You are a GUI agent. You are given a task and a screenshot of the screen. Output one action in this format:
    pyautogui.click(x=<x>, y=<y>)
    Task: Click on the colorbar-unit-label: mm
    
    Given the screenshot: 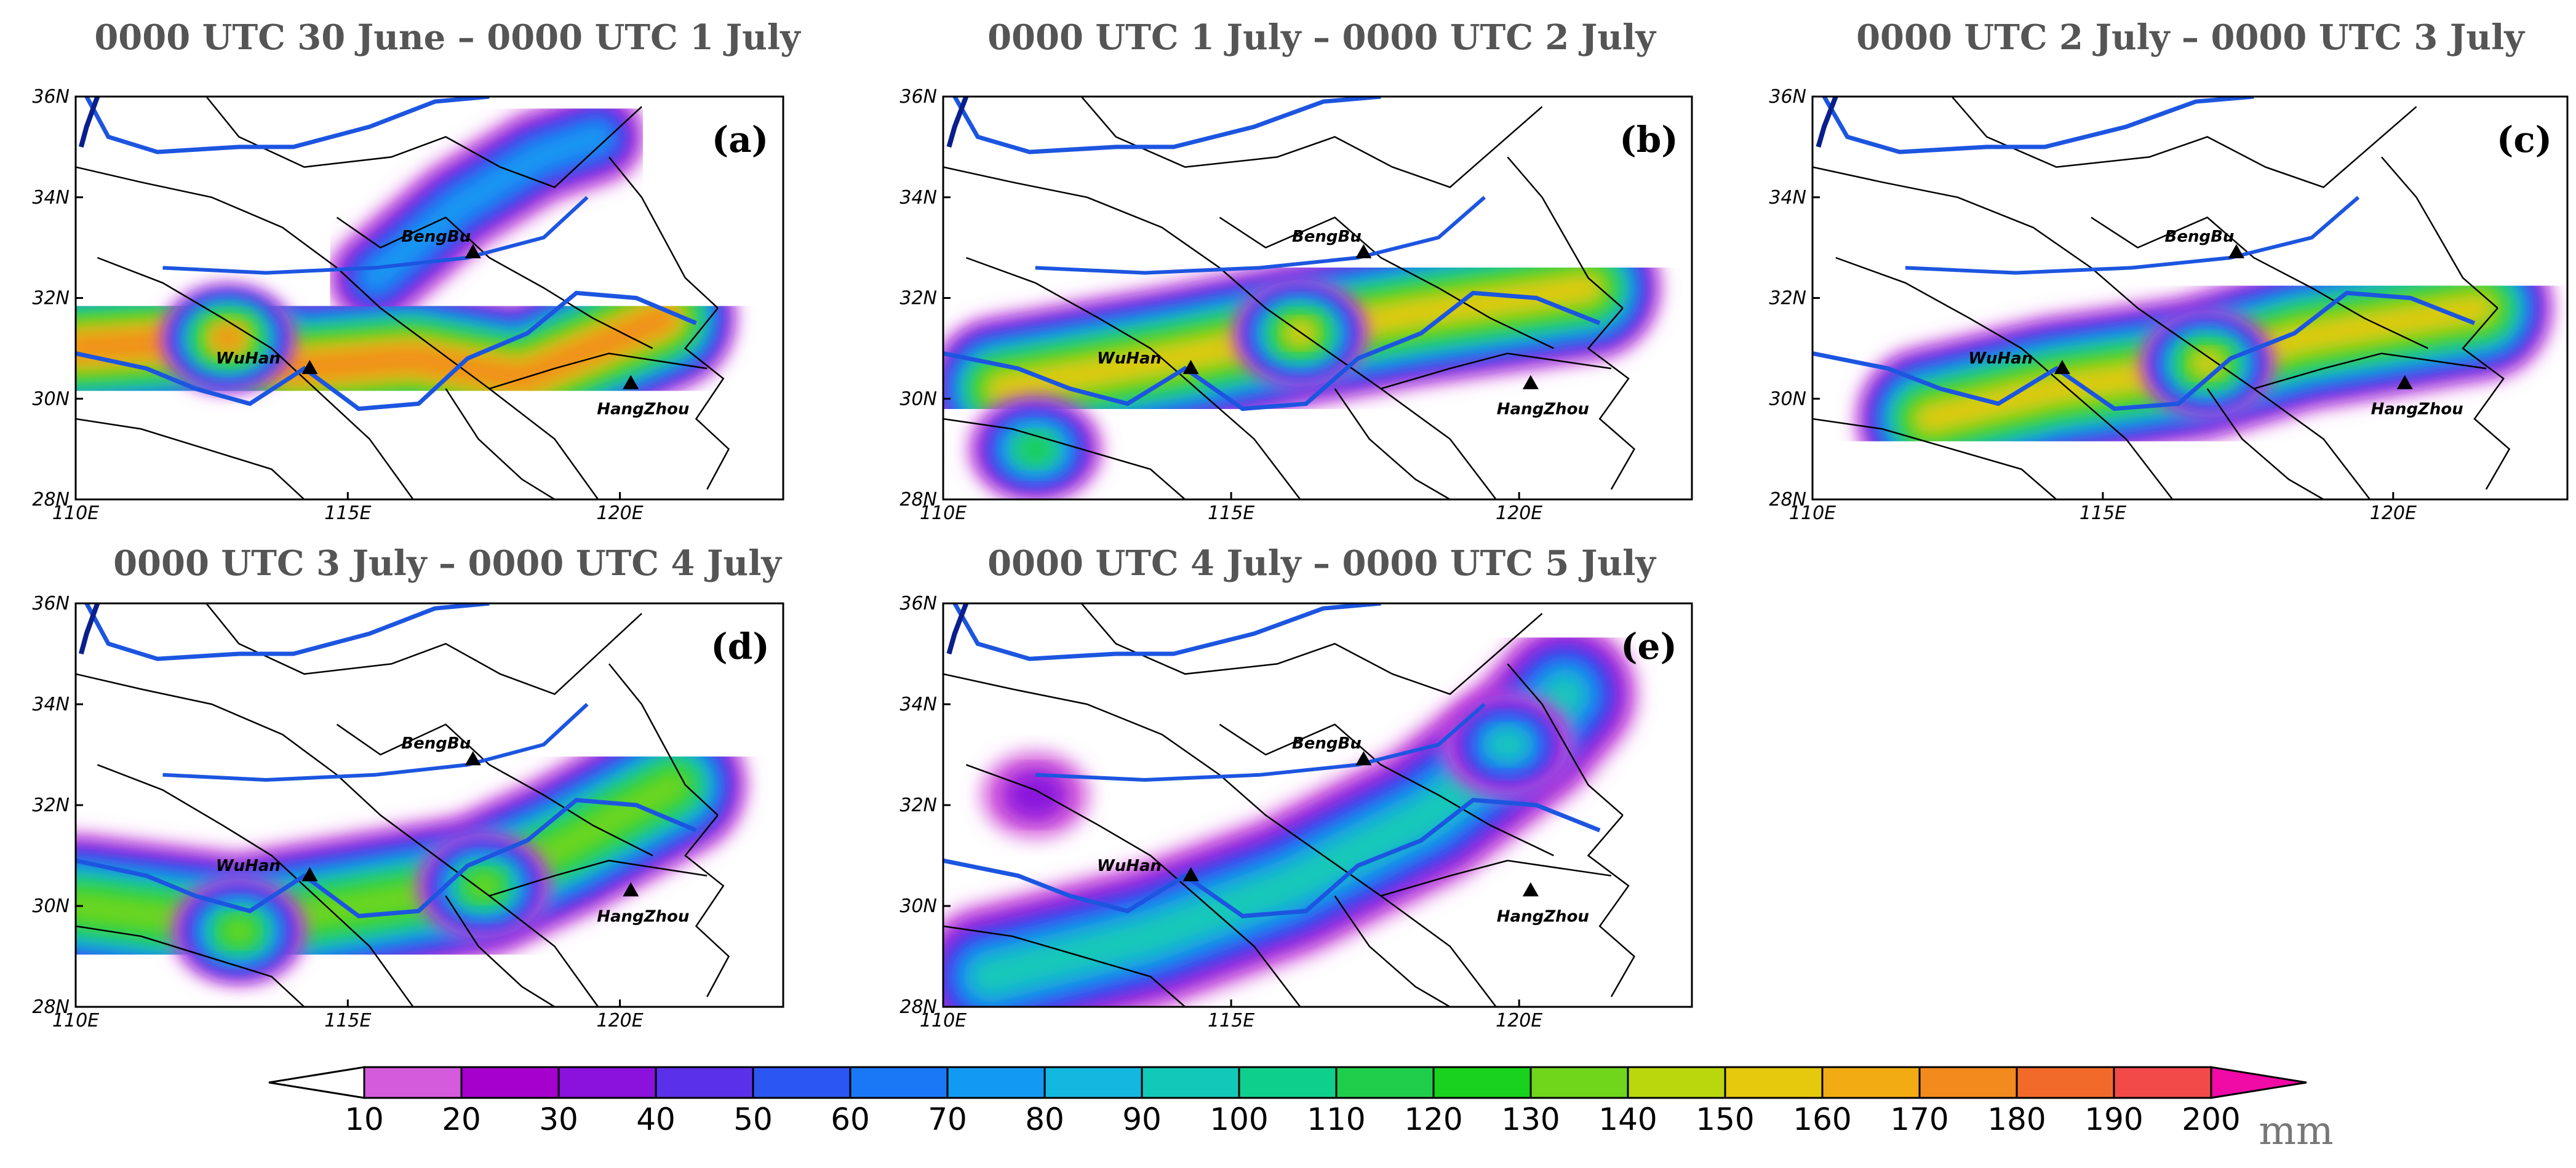 What is the action you would take?
    pyautogui.click(x=2296, y=1131)
    